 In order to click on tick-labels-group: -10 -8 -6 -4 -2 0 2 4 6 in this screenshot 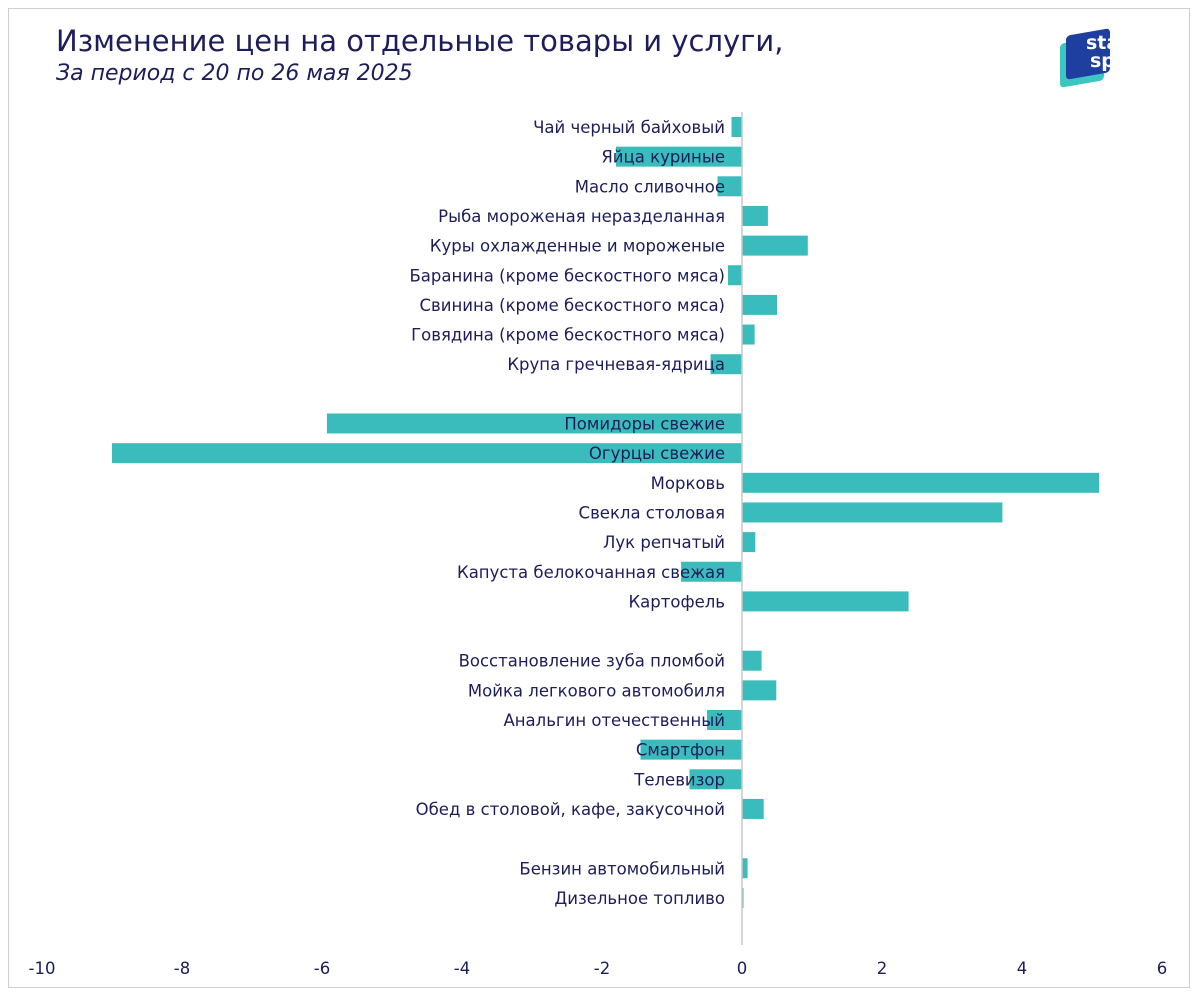, I will do `click(598, 968)`.